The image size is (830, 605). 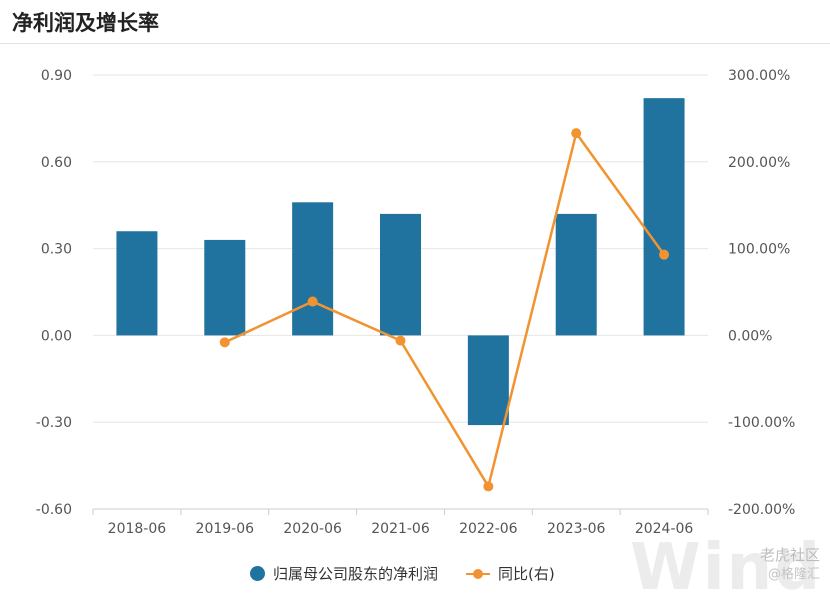 What do you see at coordinates (137, 529) in the screenshot?
I see `x-tick-label: 2018-06` at bounding box center [137, 529].